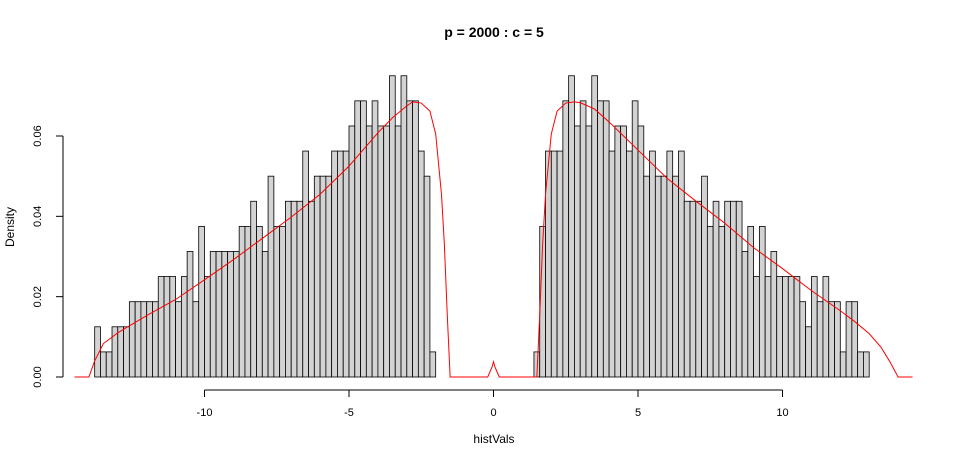 Image resolution: width=957 pixels, height=467 pixels. Describe the element at coordinates (494, 32) in the screenshot. I see `chart-title: p = 2000 : c = 5` at that location.